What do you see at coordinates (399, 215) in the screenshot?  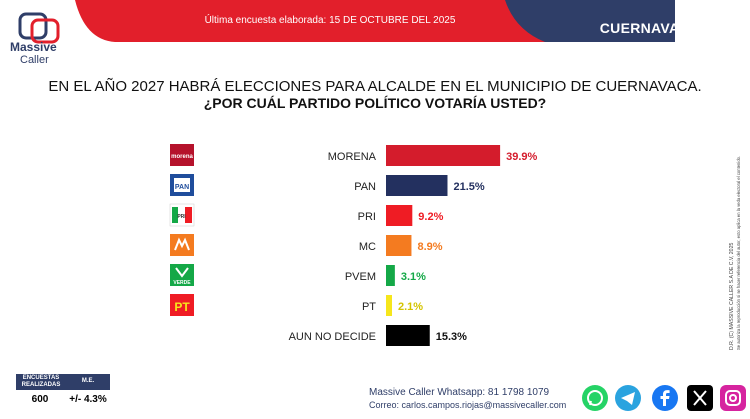 I see `bar-pri` at bounding box center [399, 215].